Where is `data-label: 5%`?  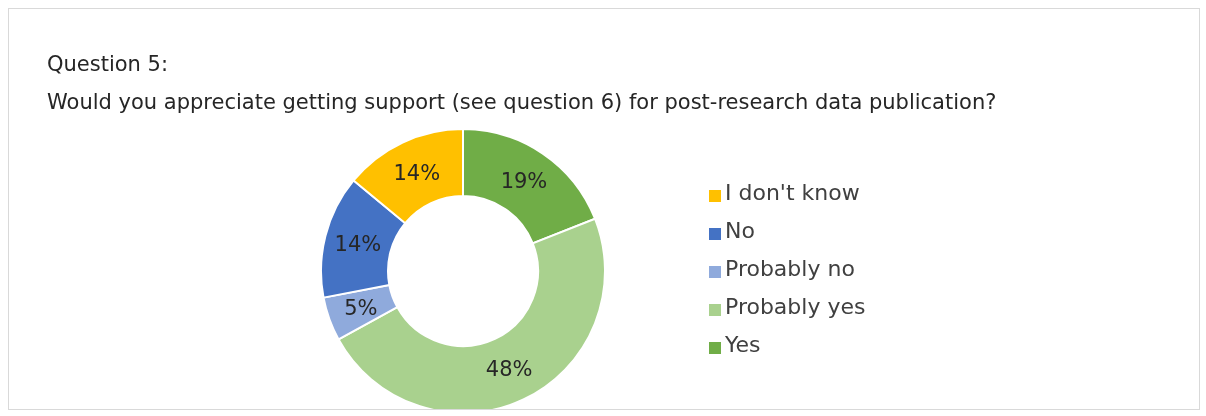 data-label: 5% is located at coordinates (361, 307).